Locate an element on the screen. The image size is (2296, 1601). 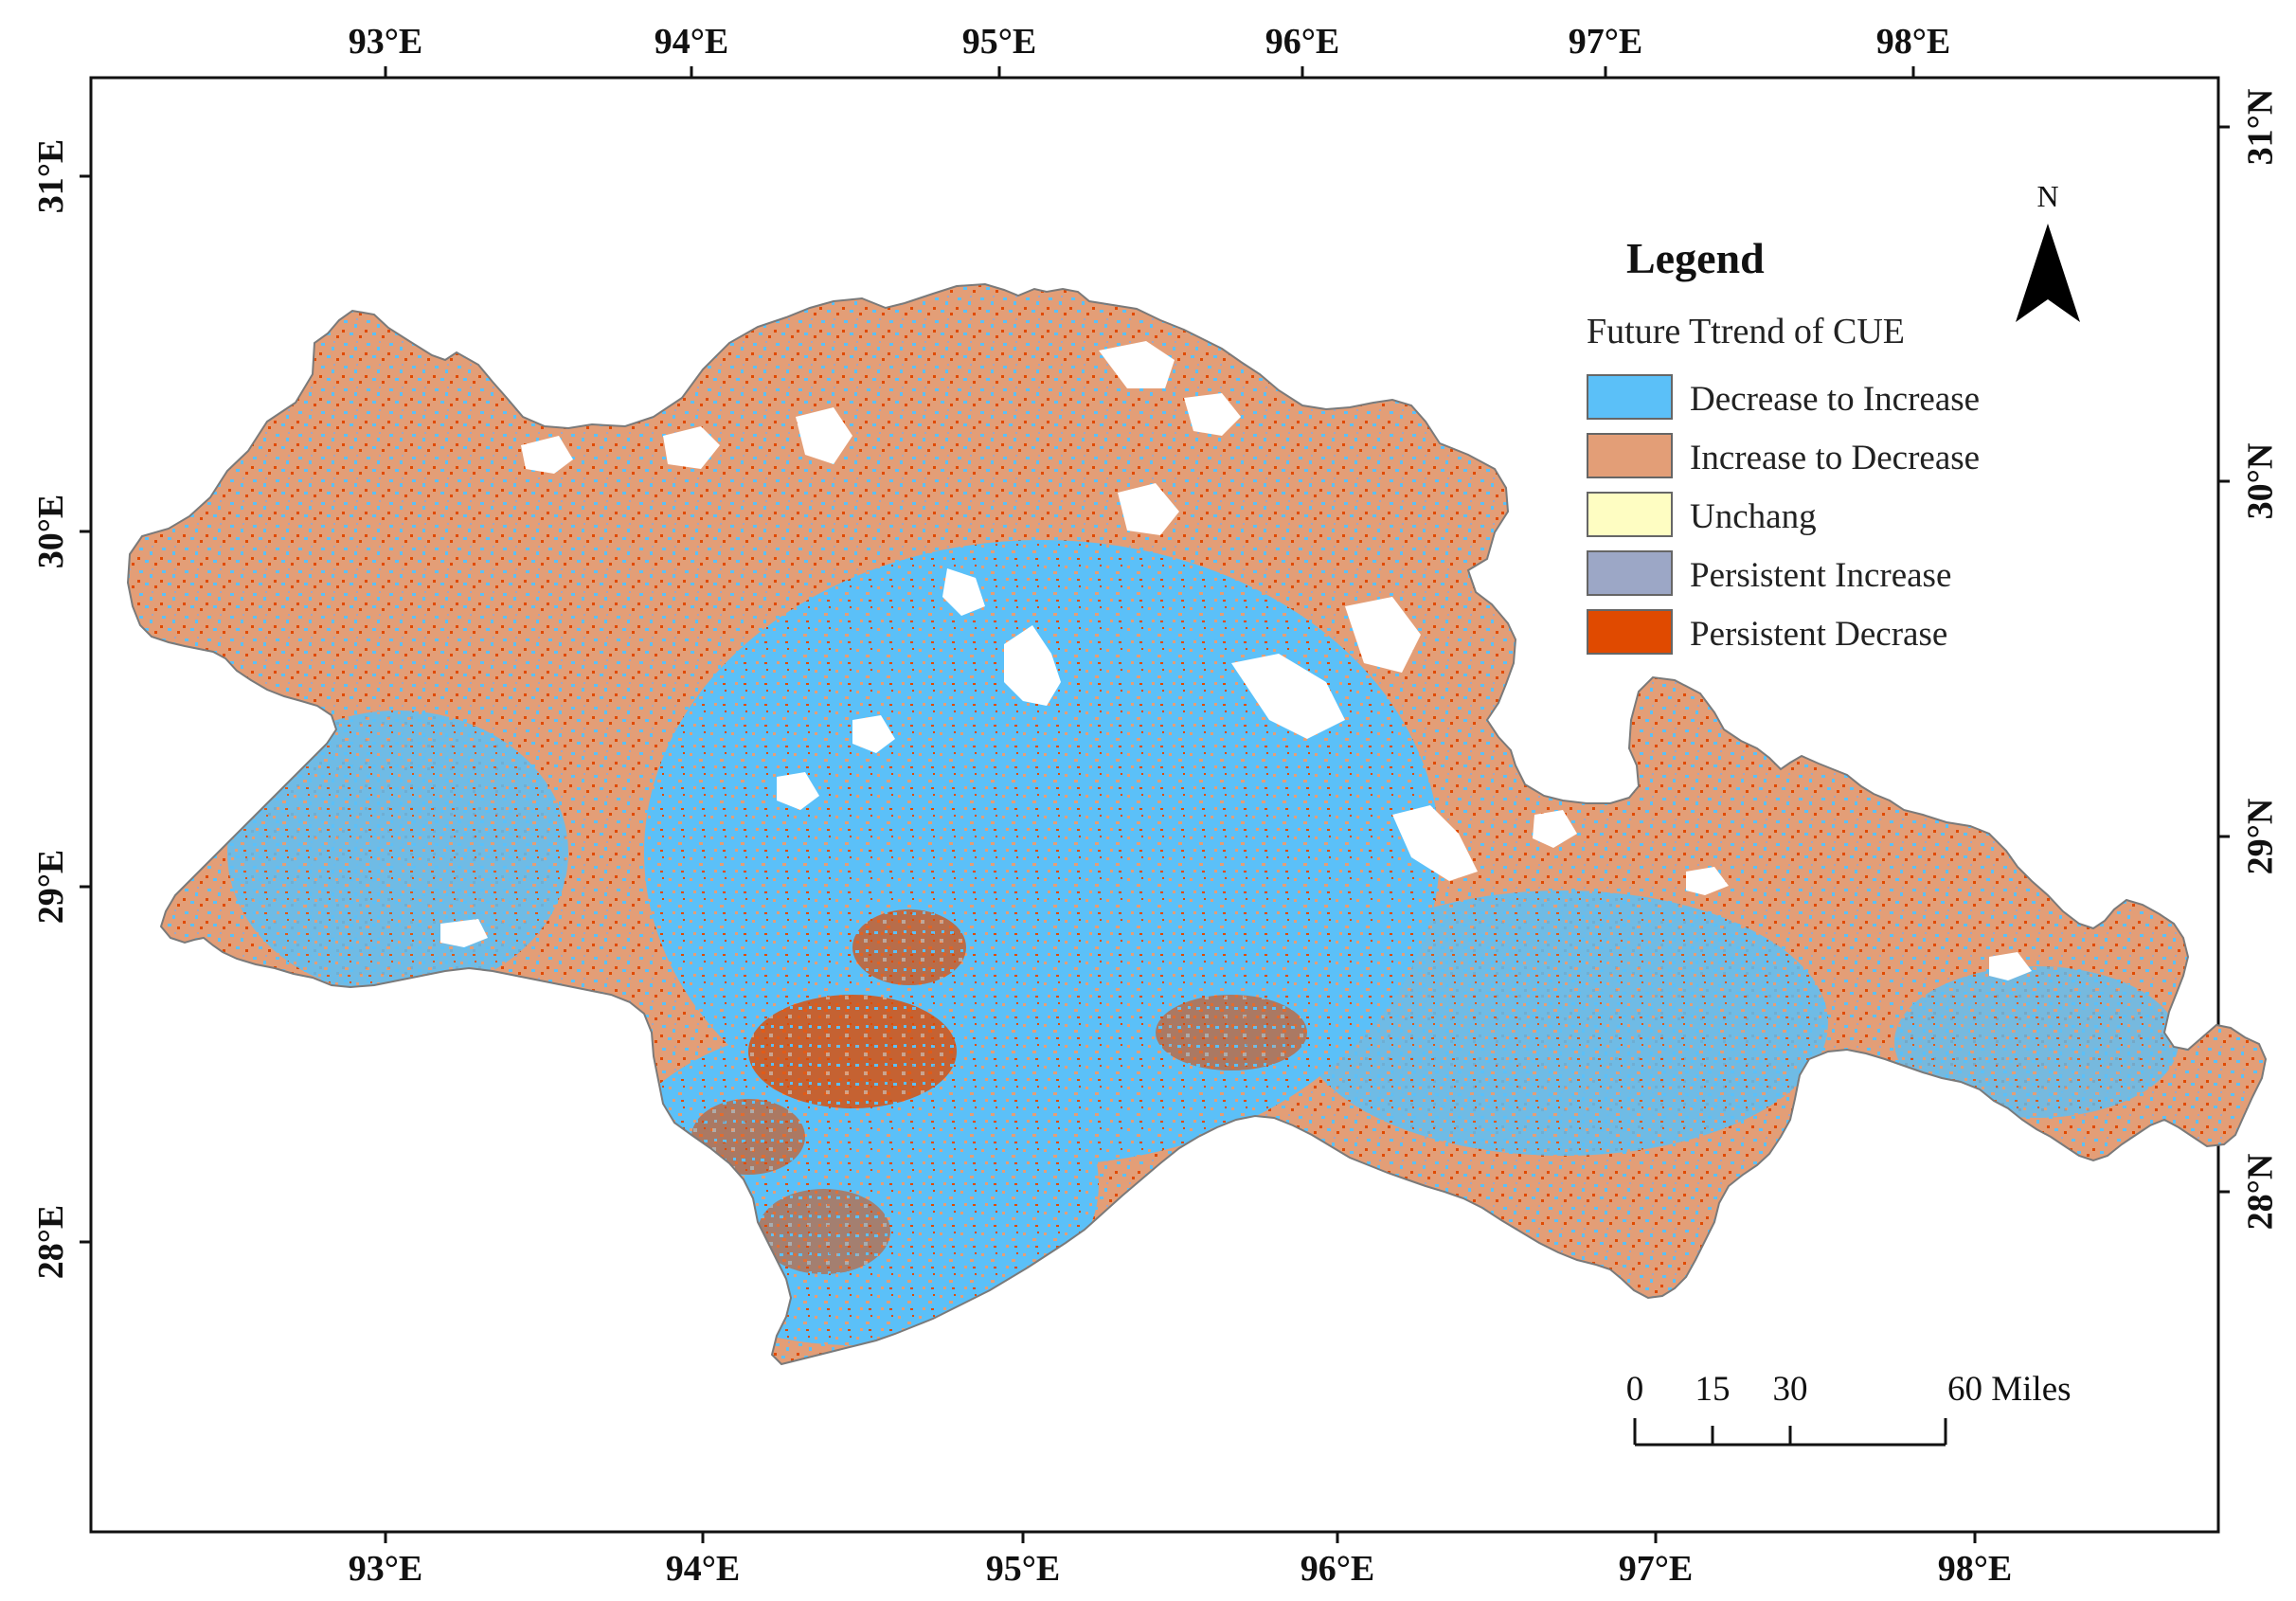
scale-label: 15 is located at coordinates (1713, 1389).